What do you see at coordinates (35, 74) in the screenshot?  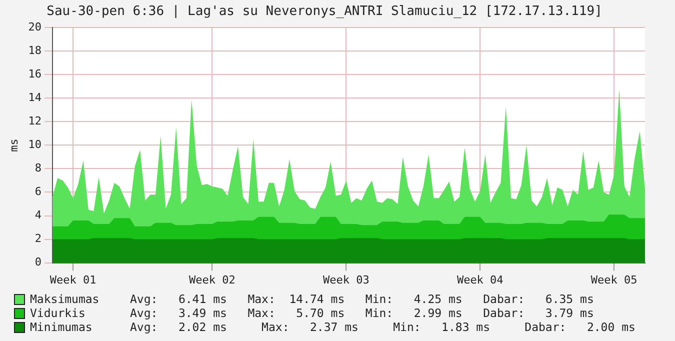 I see `y-tick-label: 16` at bounding box center [35, 74].